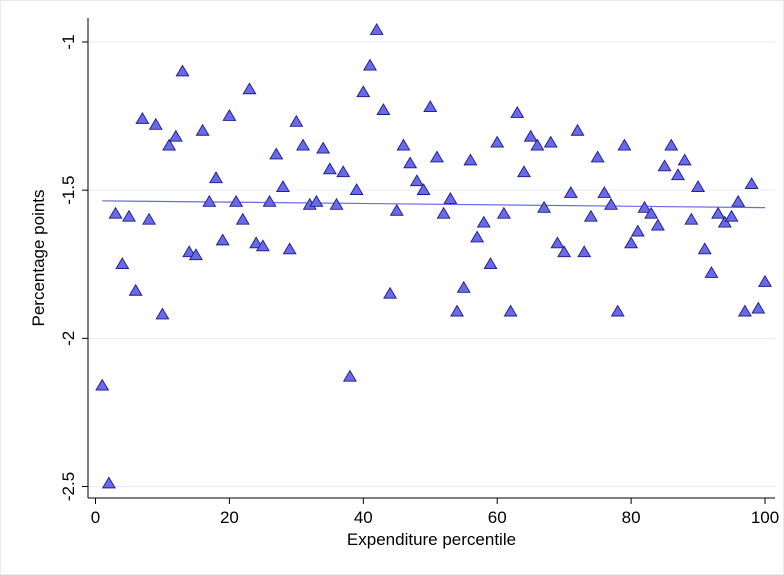 Image resolution: width=784 pixels, height=575 pixels. I want to click on fit-line, so click(434, 204).